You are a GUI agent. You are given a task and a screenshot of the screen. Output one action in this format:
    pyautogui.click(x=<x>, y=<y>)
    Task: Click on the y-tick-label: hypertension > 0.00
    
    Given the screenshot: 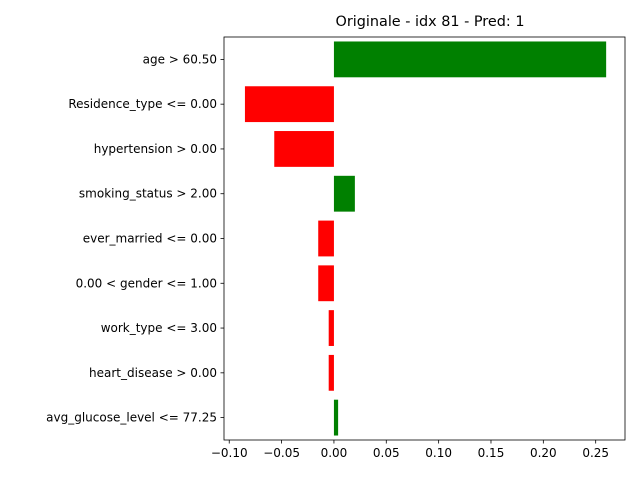 What is the action you would take?
    pyautogui.click(x=155, y=149)
    